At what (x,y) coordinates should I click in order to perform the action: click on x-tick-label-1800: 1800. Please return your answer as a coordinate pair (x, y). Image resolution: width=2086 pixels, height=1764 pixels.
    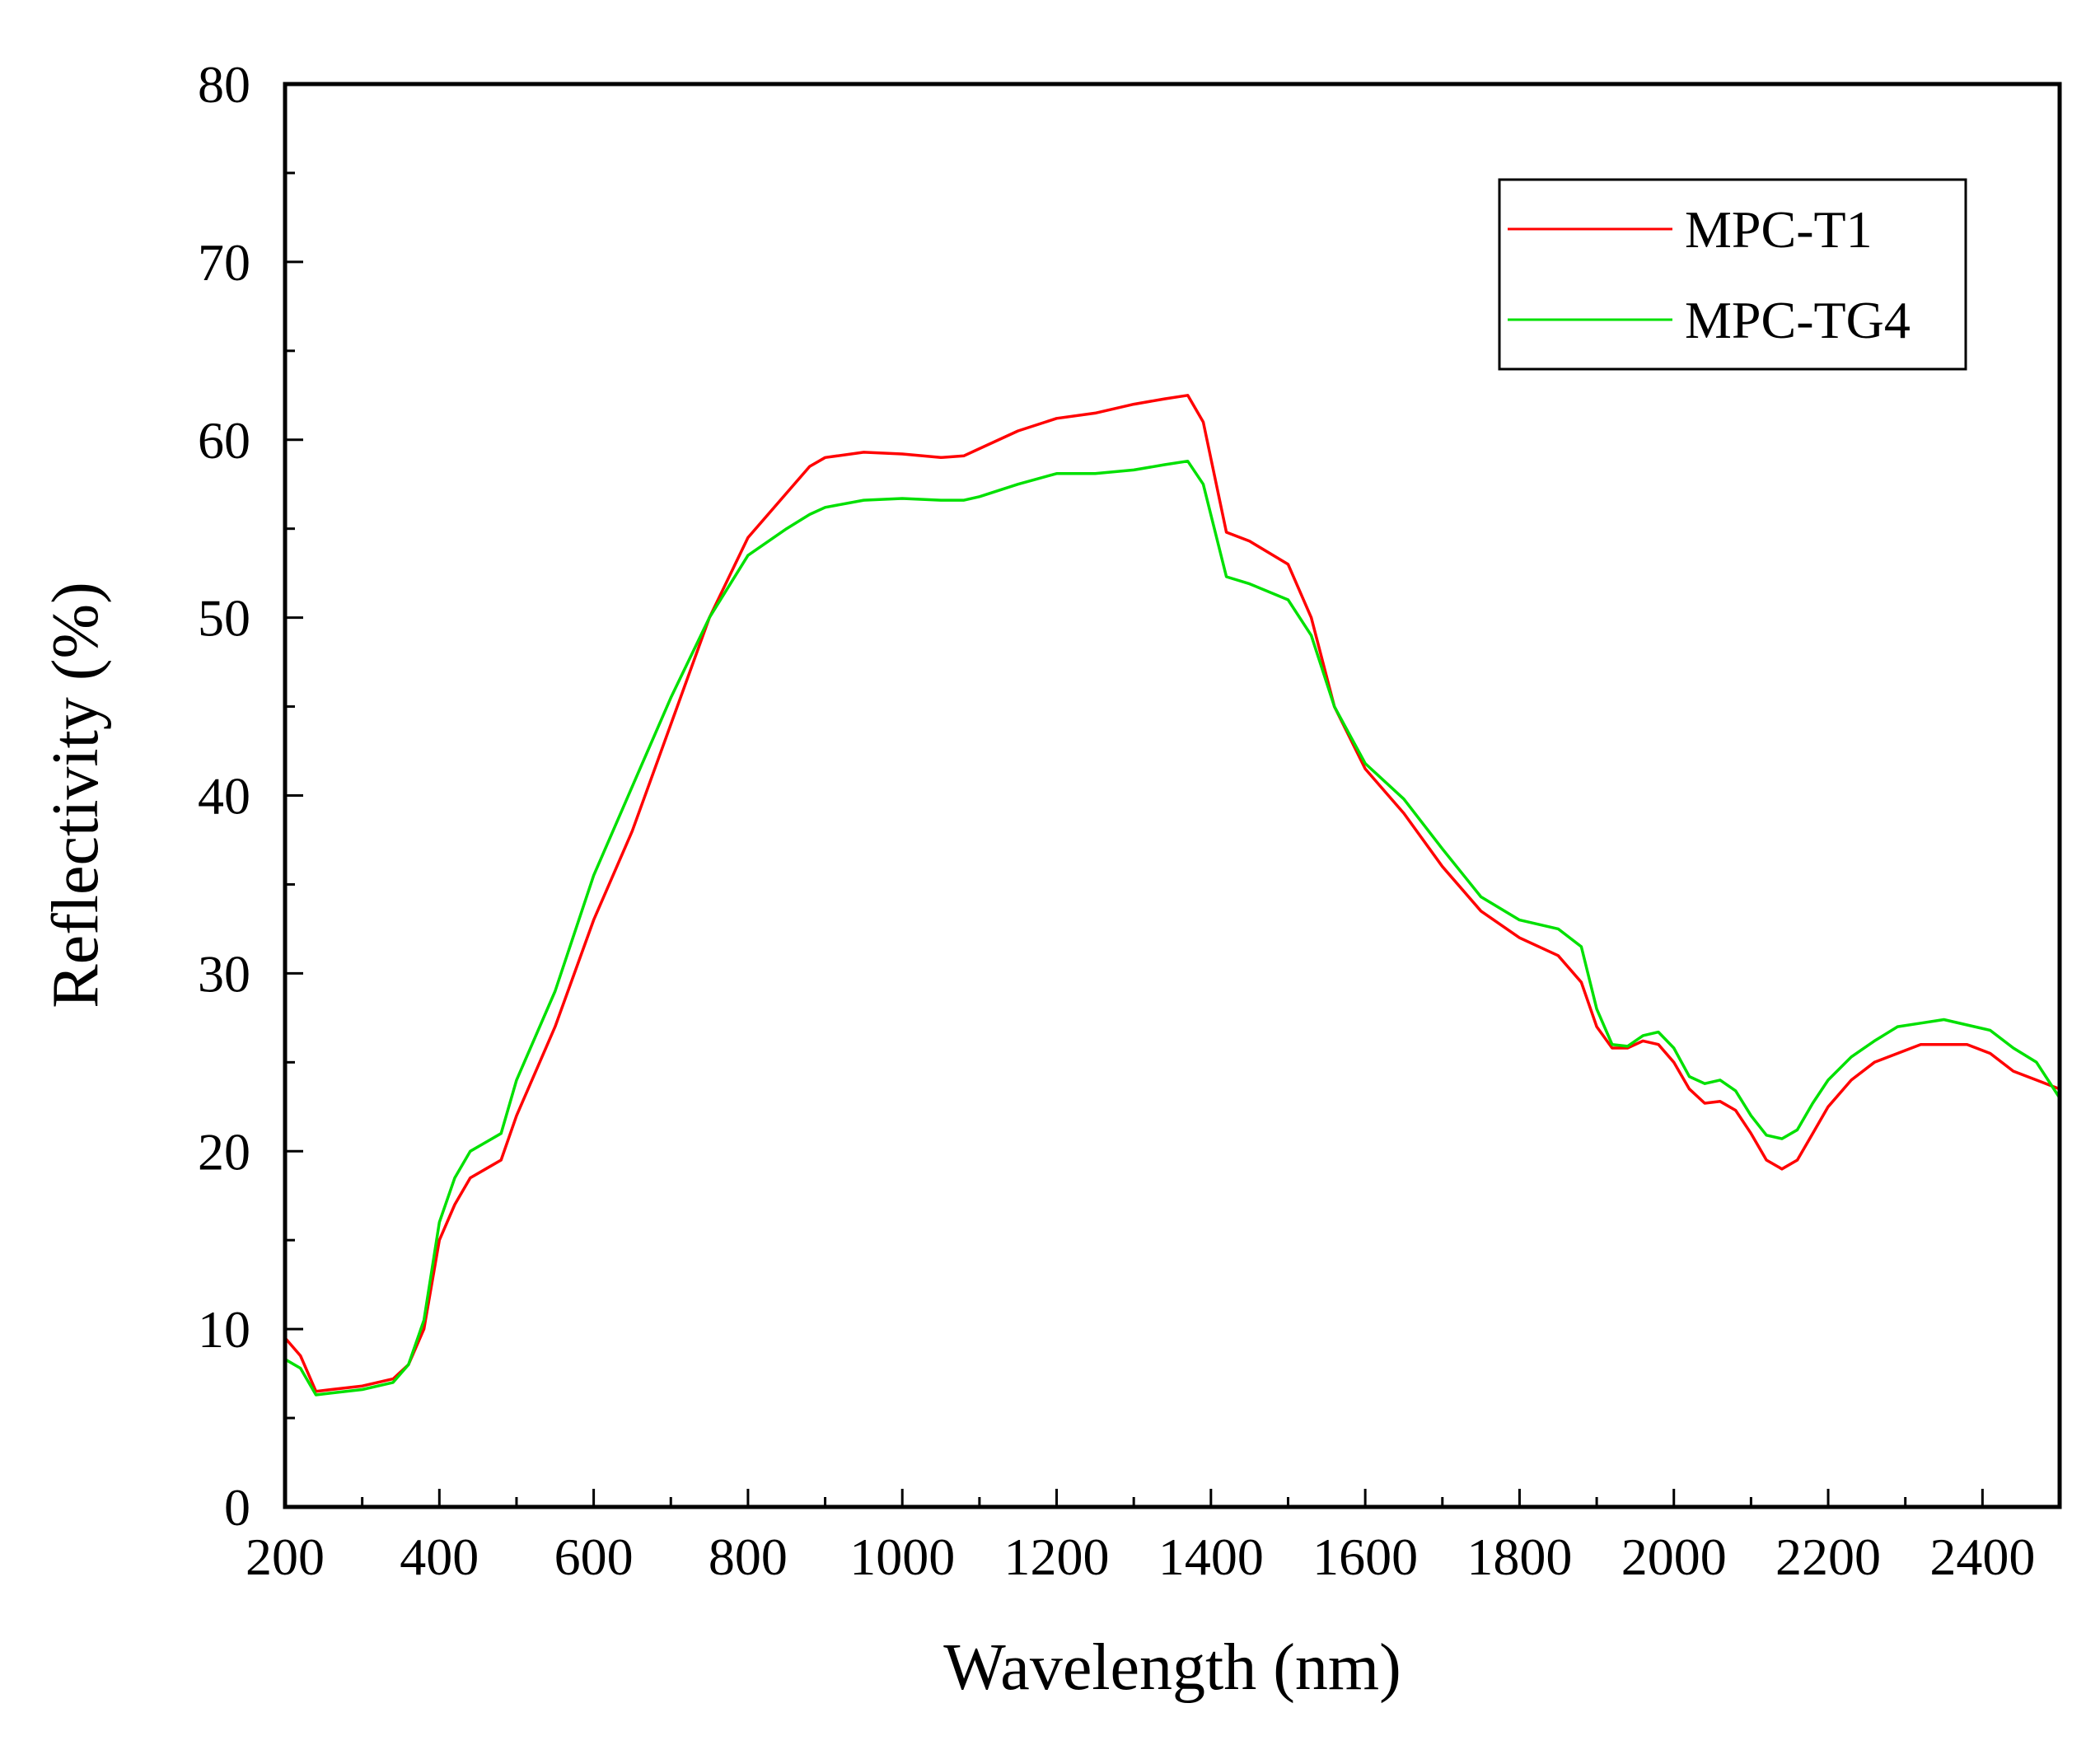
    Looking at the image, I should click on (1519, 1557).